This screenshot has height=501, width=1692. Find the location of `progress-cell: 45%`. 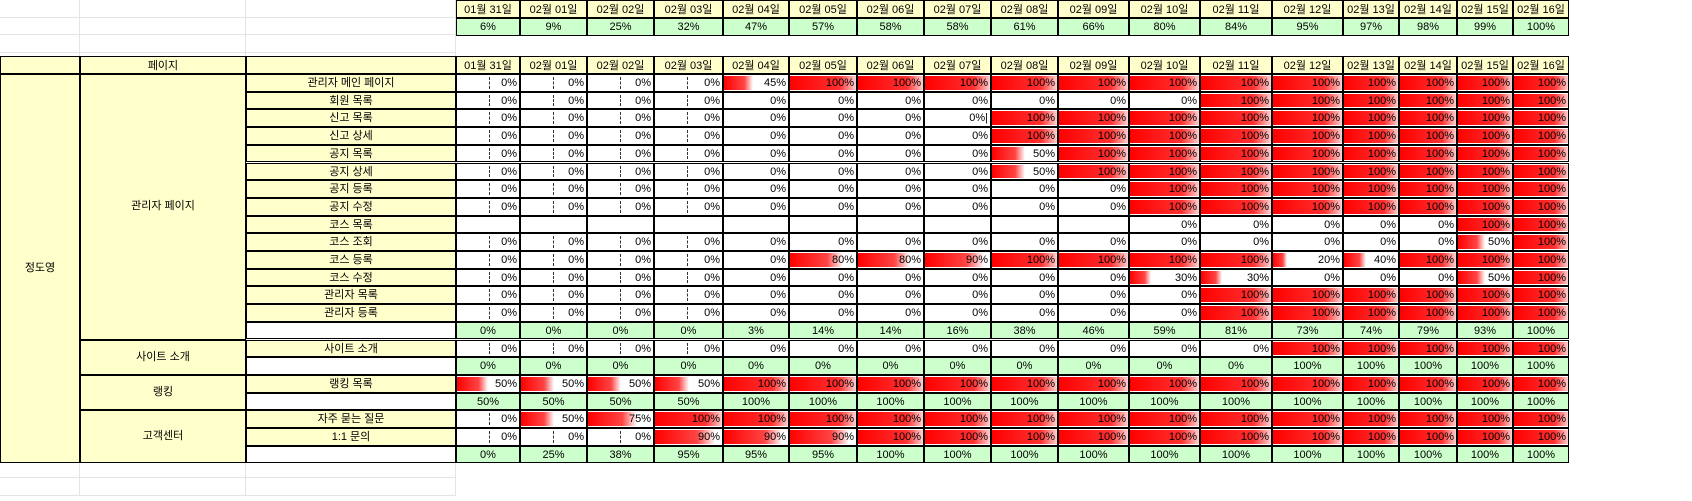

progress-cell: 45% is located at coordinates (756, 83).